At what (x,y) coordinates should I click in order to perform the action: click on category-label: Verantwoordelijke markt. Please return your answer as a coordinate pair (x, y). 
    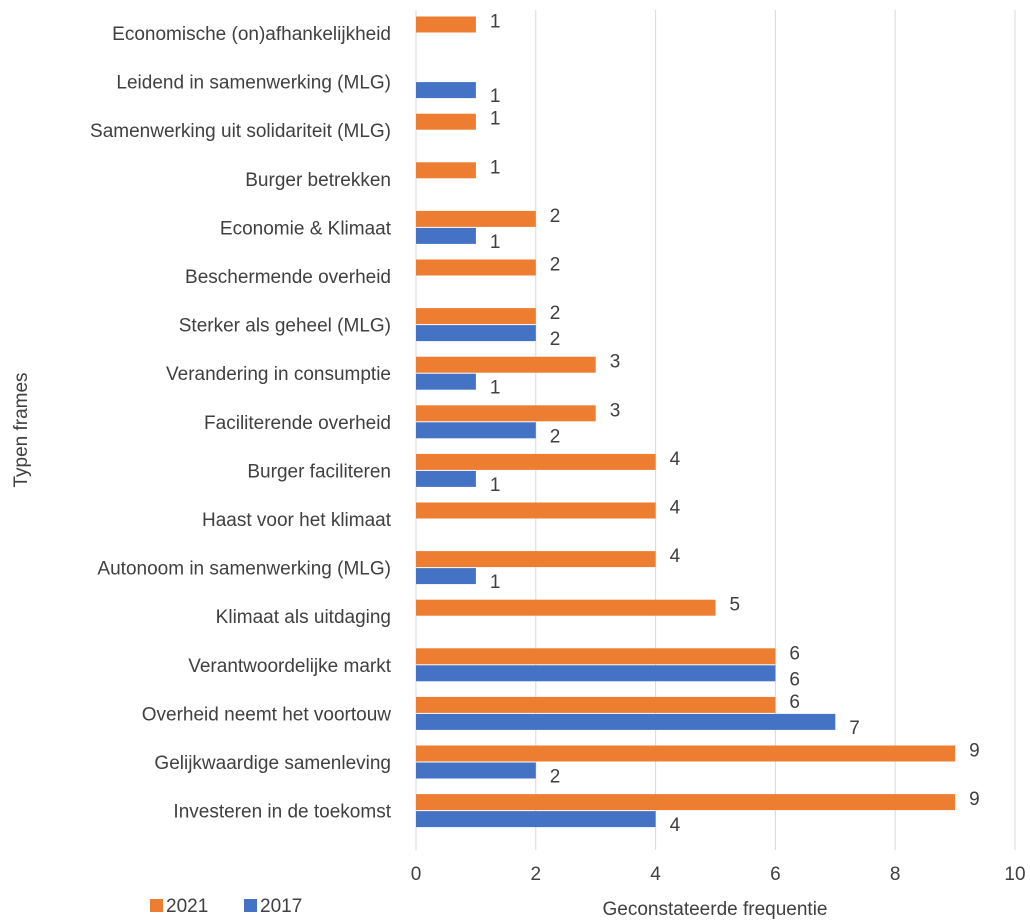
    Looking at the image, I should click on (289, 666).